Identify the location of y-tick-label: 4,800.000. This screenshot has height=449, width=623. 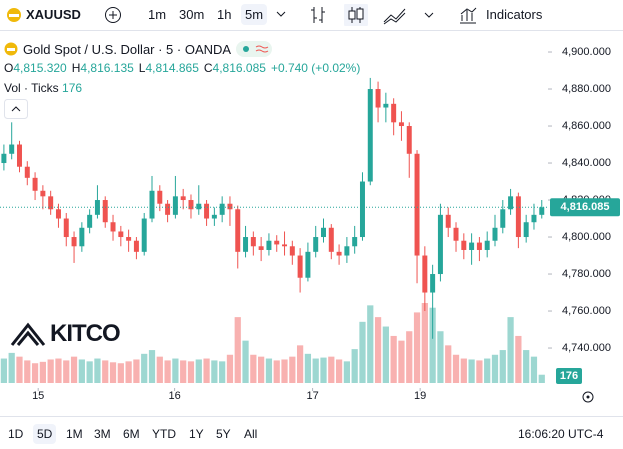
(586, 237).